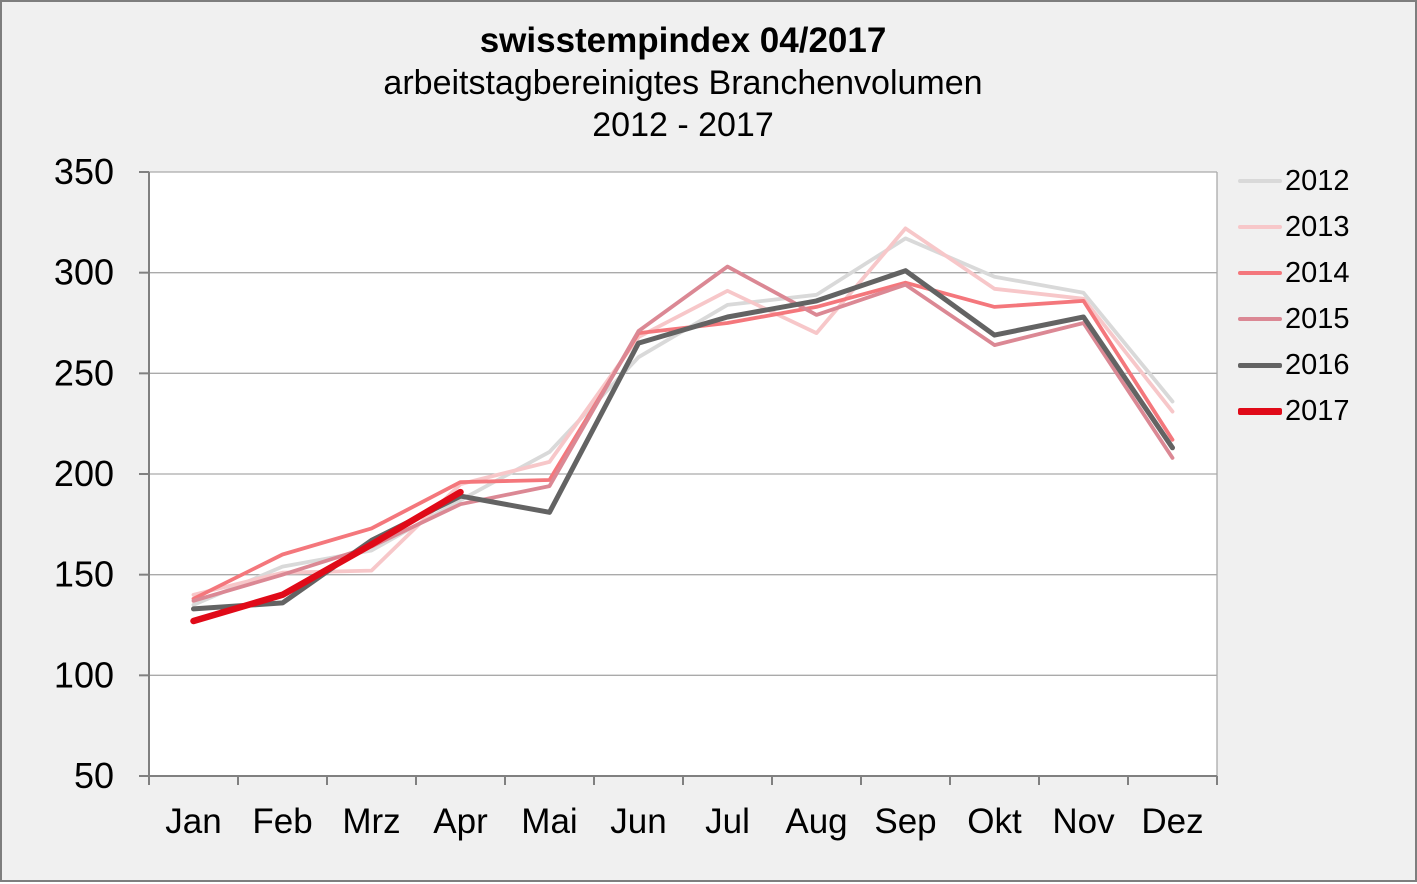 This screenshot has width=1417, height=884. What do you see at coordinates (683, 40) in the screenshot?
I see `chart-title: swisstempindex 04/2017` at bounding box center [683, 40].